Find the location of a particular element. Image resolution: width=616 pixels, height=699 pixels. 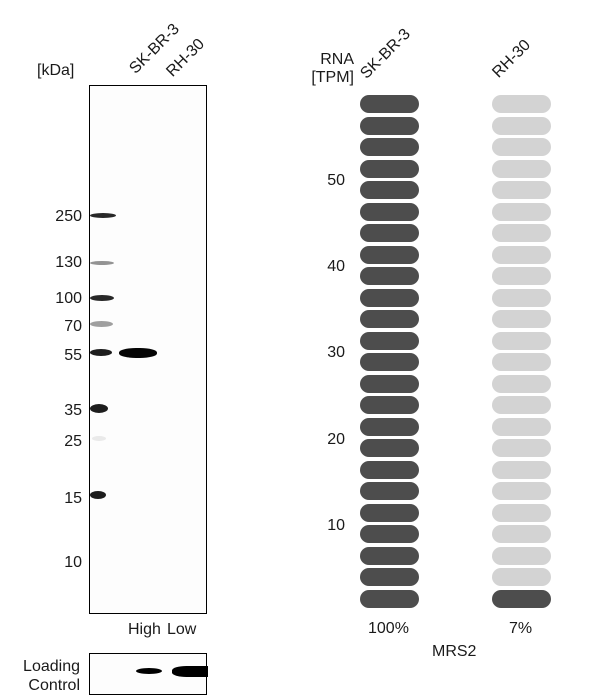

marker-130: 130 is located at coordinates (68, 262).